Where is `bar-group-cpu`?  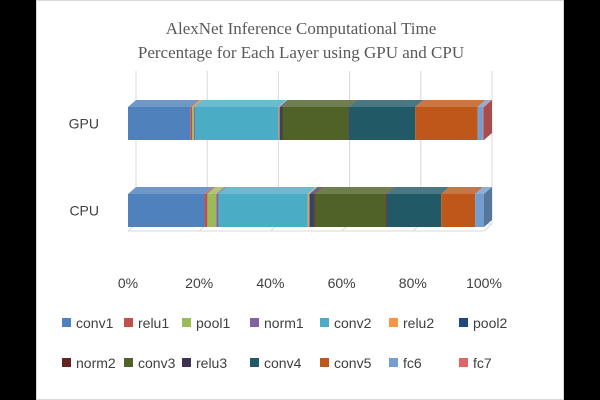
bar-group-cpu is located at coordinates (310, 207).